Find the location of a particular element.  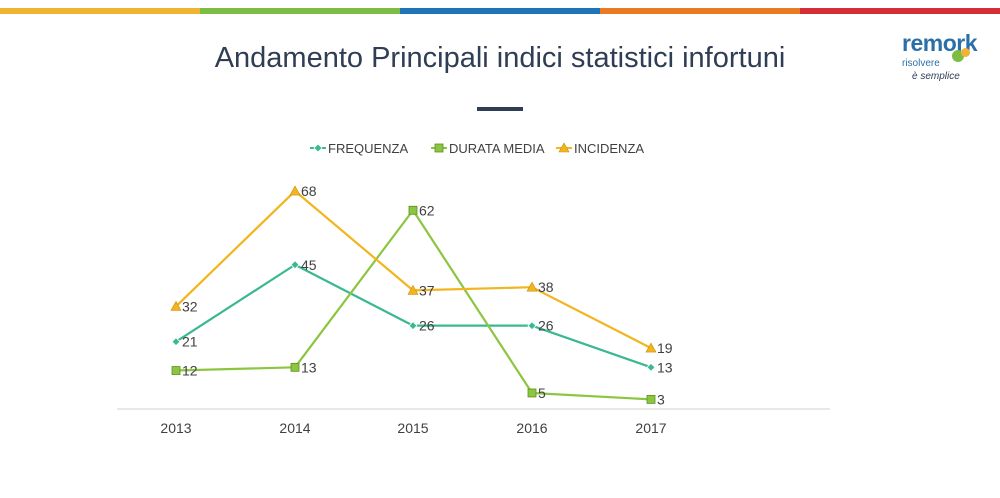

data-label-durata-media: 13 is located at coordinates (309, 367).